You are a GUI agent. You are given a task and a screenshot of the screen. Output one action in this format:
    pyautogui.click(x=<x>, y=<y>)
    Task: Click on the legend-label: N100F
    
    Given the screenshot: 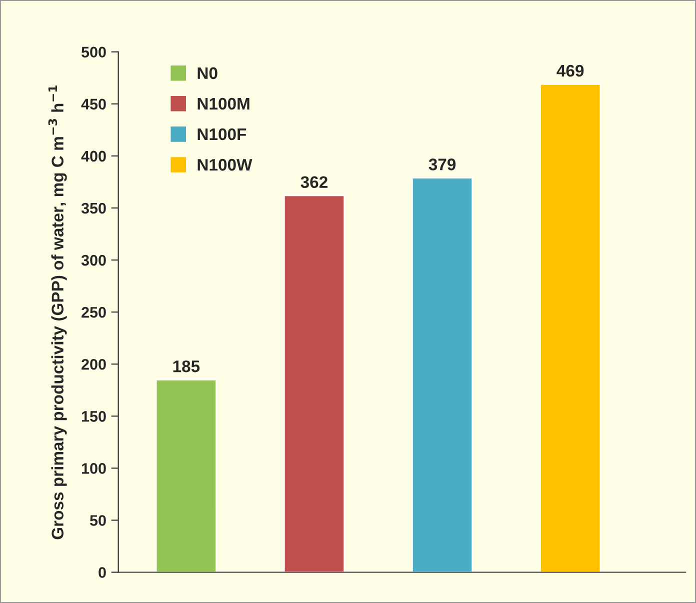 What is the action you would take?
    pyautogui.click(x=222, y=134)
    